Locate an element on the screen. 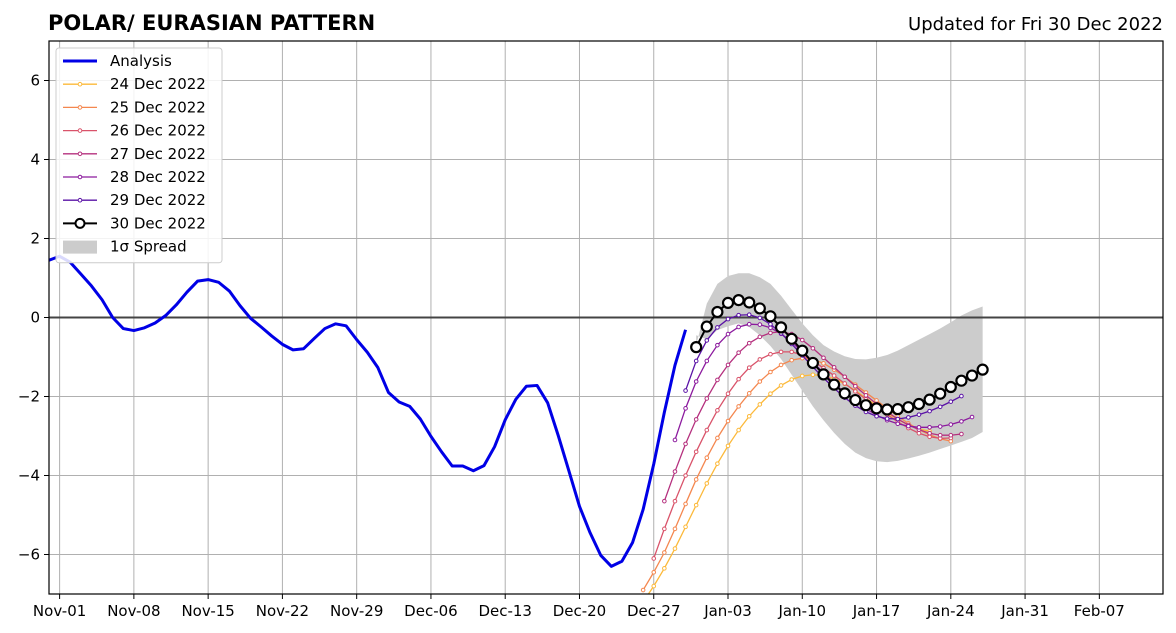 The image size is (1176, 633). x-tick-label: Nov-08 is located at coordinates (133, 611).